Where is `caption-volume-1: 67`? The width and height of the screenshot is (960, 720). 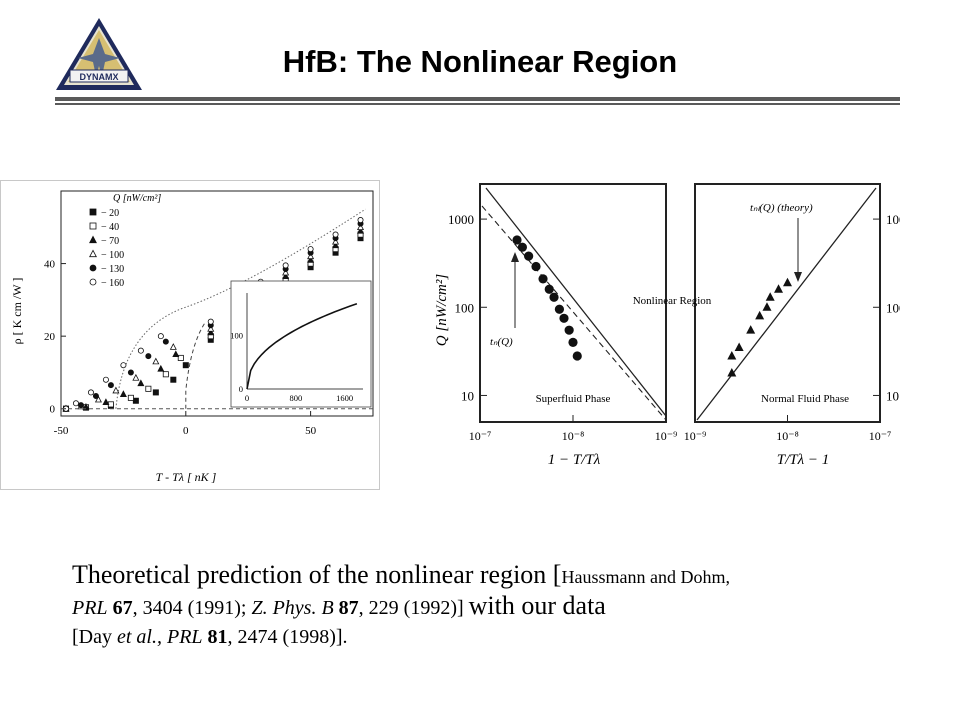
caption-volume-1: 67 is located at coordinates (122, 608).